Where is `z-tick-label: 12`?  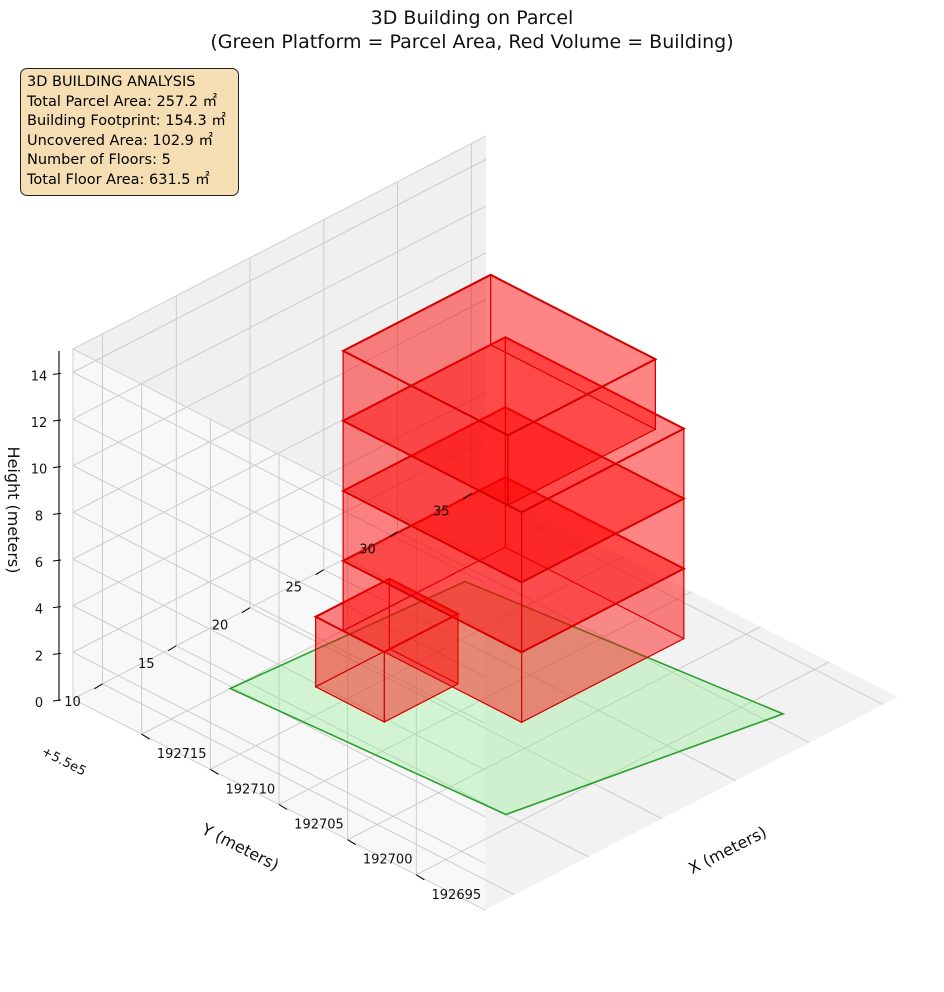 z-tick-label: 12 is located at coordinates (39, 423).